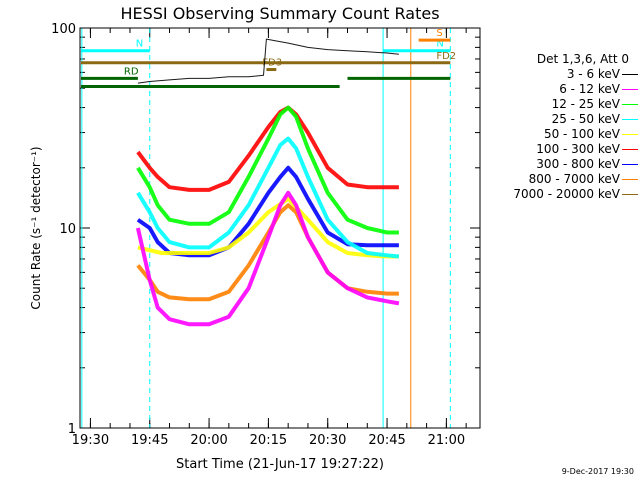 The width and height of the screenshot is (640, 480). Describe the element at coordinates (581, 134) in the screenshot. I see `legend-label: 50 - 100 keV` at that location.